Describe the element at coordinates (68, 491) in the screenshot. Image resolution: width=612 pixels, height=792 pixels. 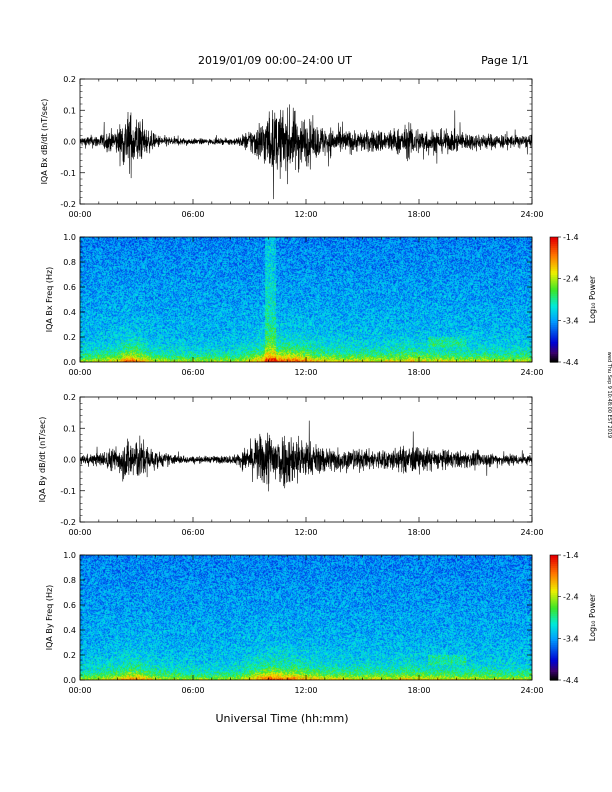
I see `y-tick-label: -0.1` at that location.